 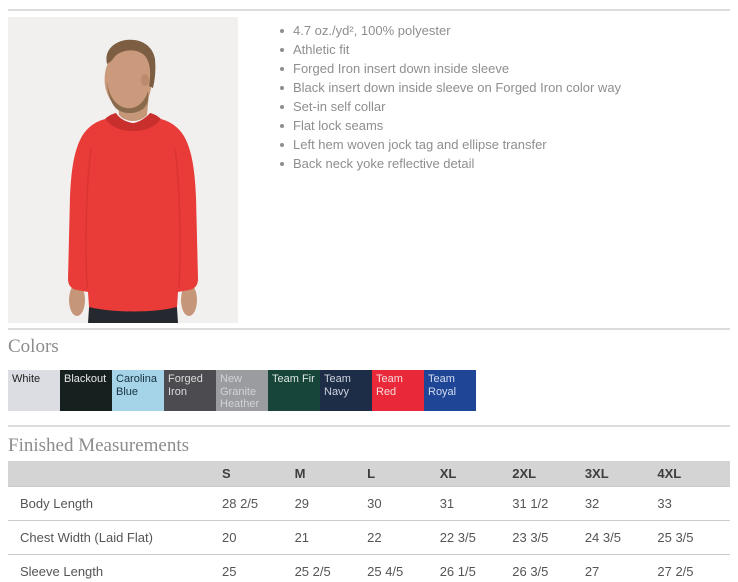 I want to click on size-header-l: L, so click(x=403, y=473).